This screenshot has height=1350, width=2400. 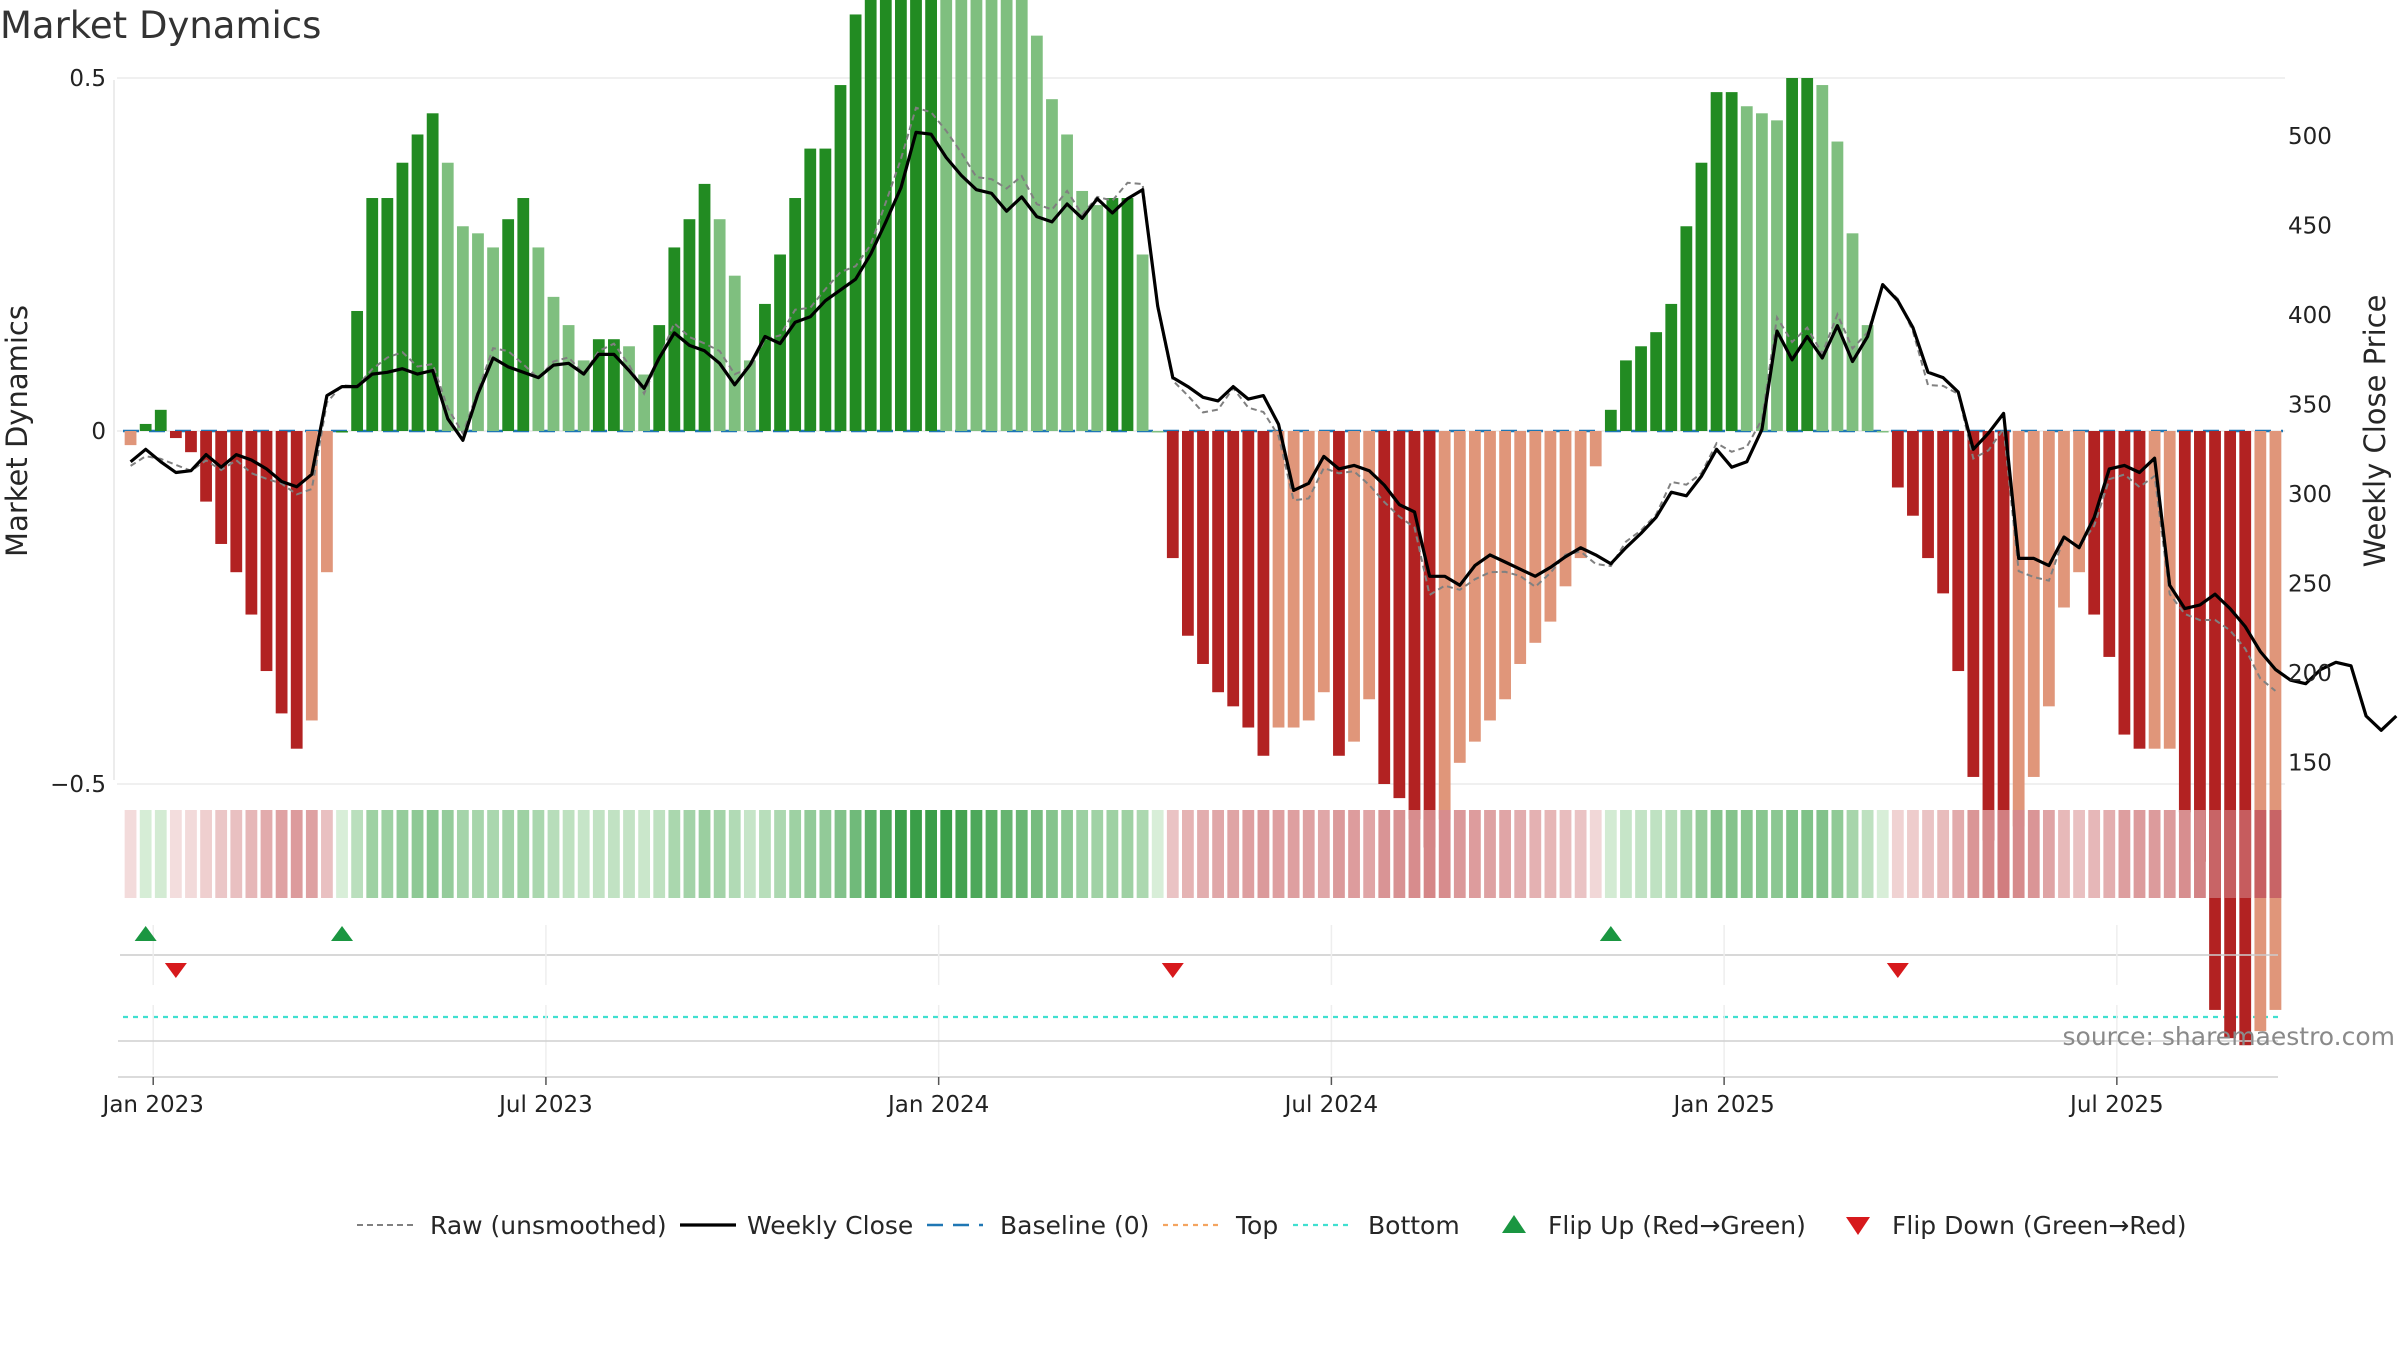 I want to click on x-tick-label: Jul 2023, so click(x=545, y=1105).